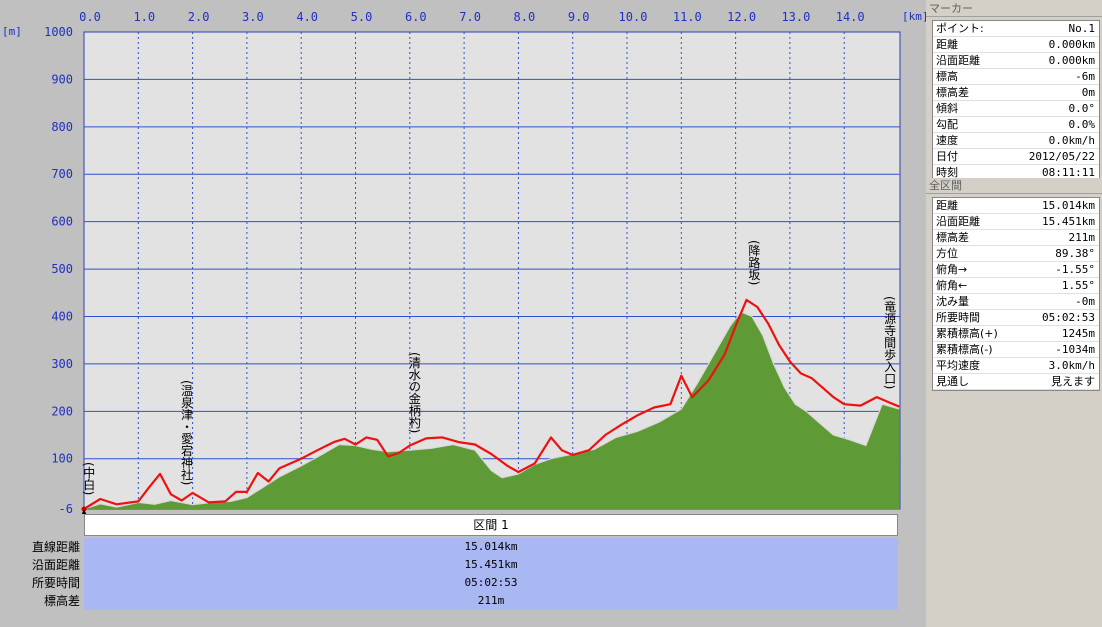  Describe the element at coordinates (12, 31) in the screenshot. I see `y-unit-label: [m]` at that location.